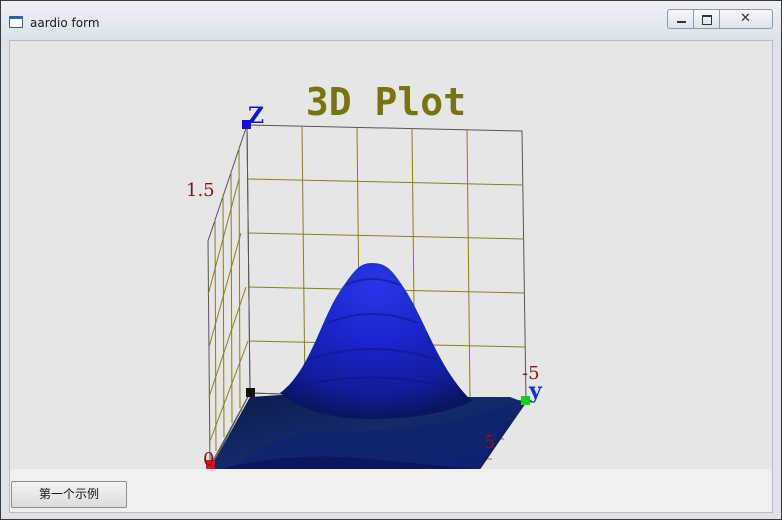 Image resolution: width=782 pixels, height=520 pixels. What do you see at coordinates (350, 462) in the screenshot?
I see `surface-front-rim` at bounding box center [350, 462].